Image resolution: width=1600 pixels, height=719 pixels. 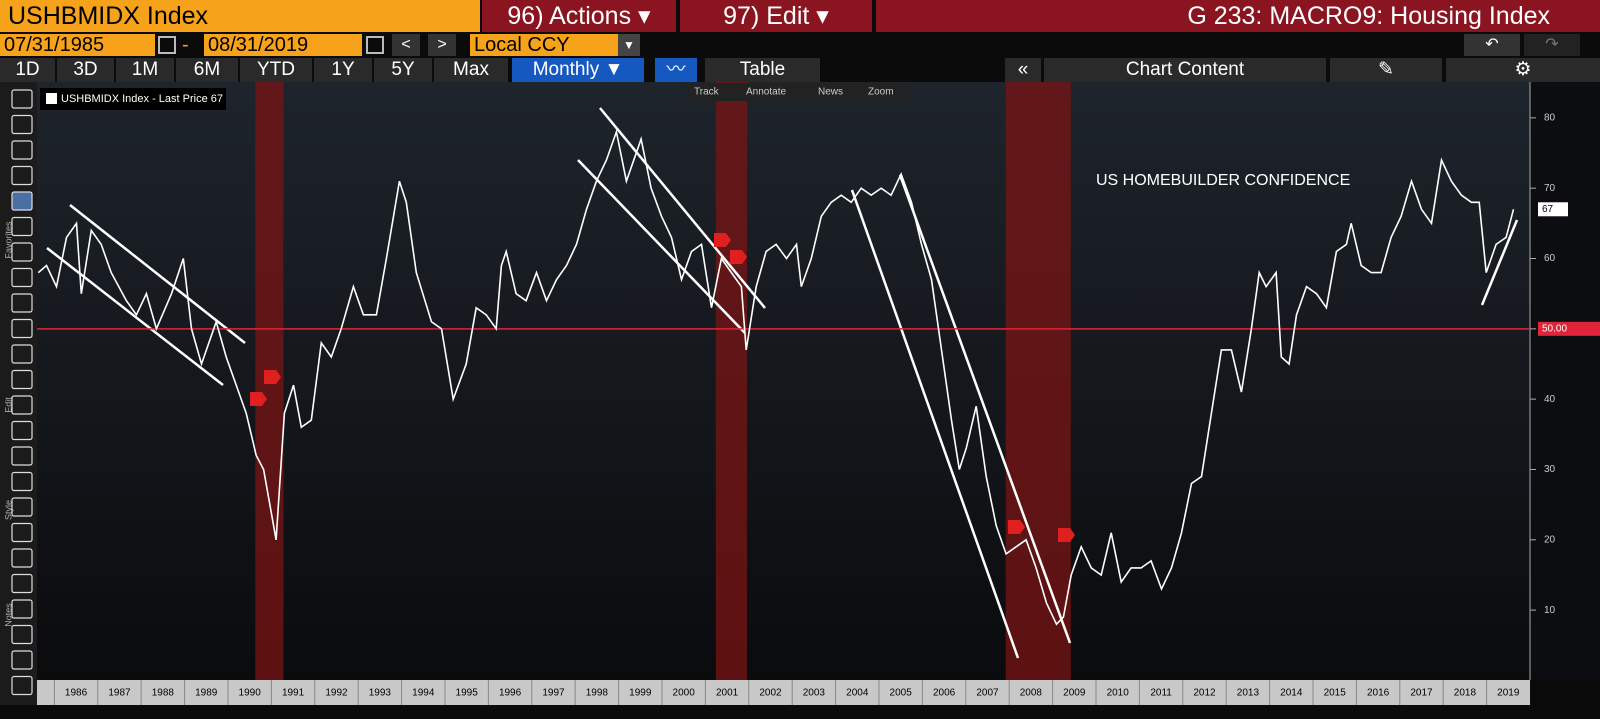 I want to click on period-button: 3D, so click(x=85, y=70).